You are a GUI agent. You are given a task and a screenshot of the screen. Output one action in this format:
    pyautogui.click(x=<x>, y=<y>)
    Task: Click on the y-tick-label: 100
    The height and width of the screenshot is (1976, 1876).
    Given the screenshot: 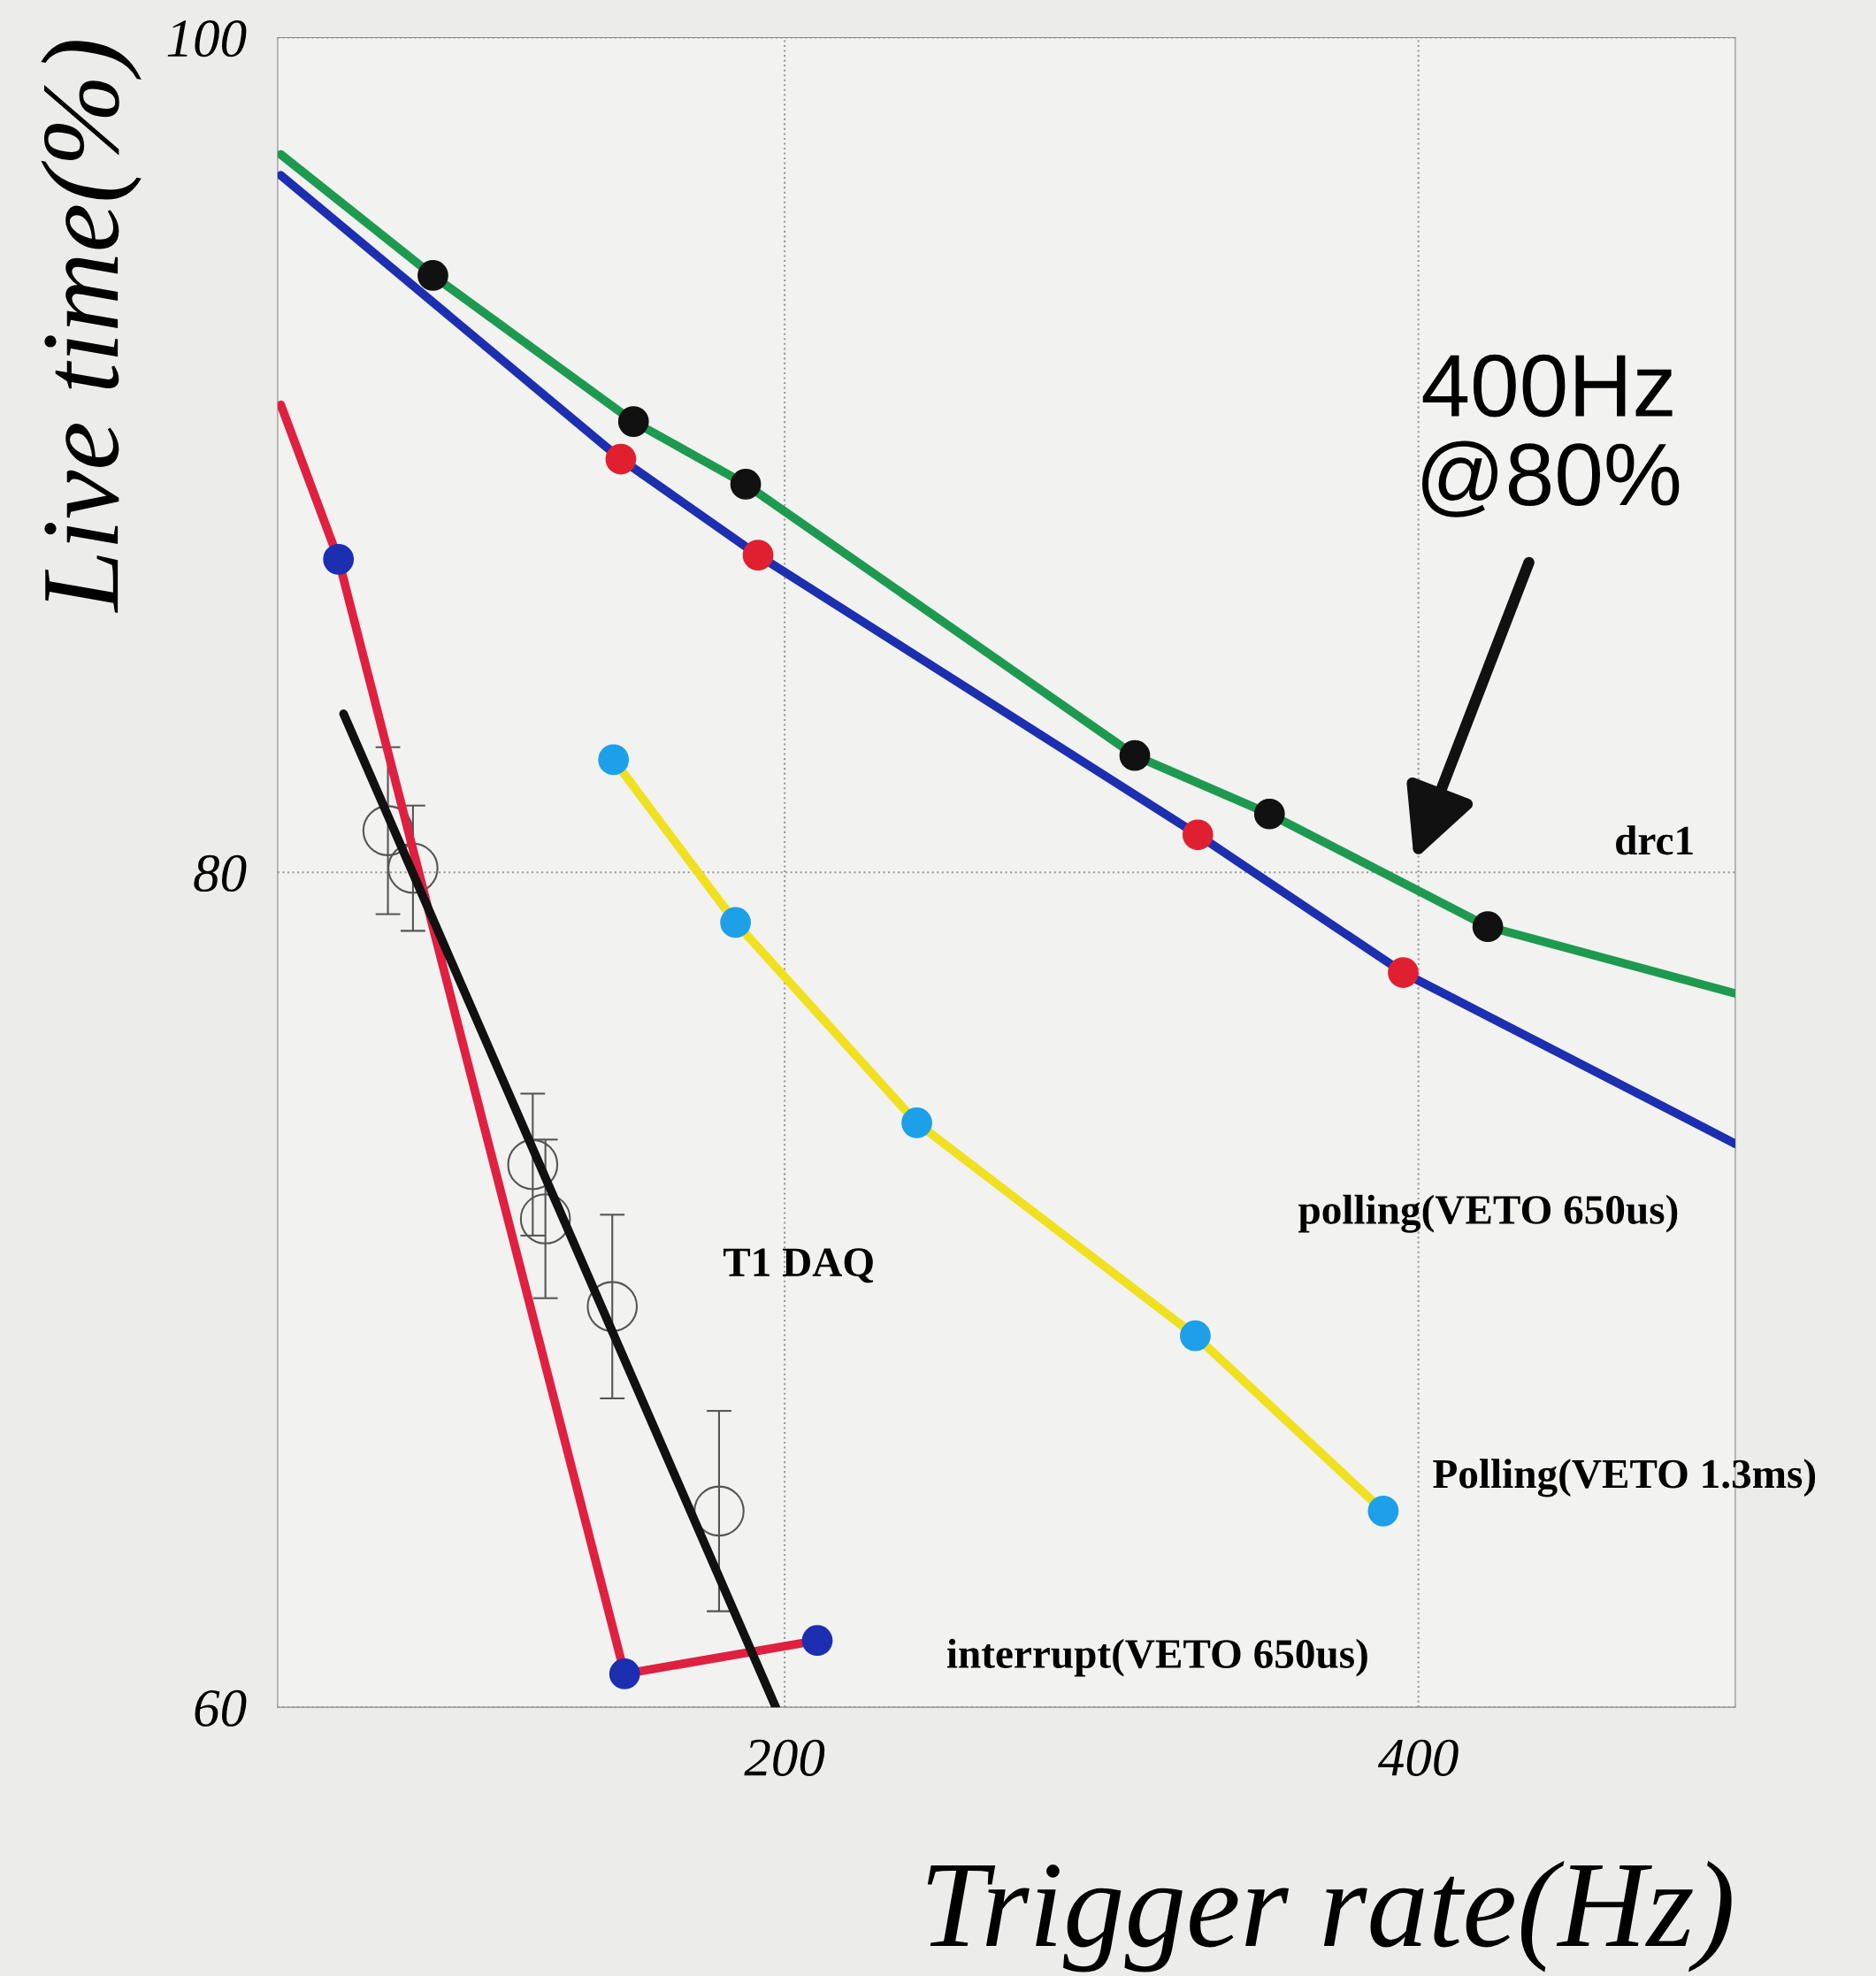 What is the action you would take?
    pyautogui.click(x=207, y=38)
    